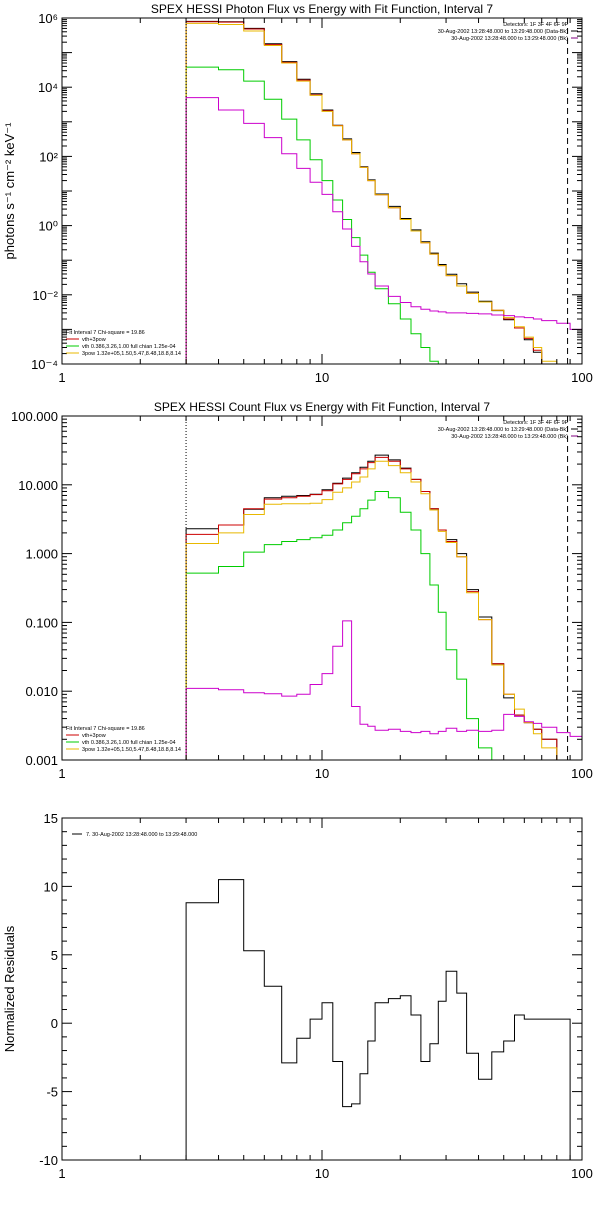 The height and width of the screenshot is (1205, 600). What do you see at coordinates (41, 622) in the screenshot?
I see `y-tick-label: 0.100` at bounding box center [41, 622].